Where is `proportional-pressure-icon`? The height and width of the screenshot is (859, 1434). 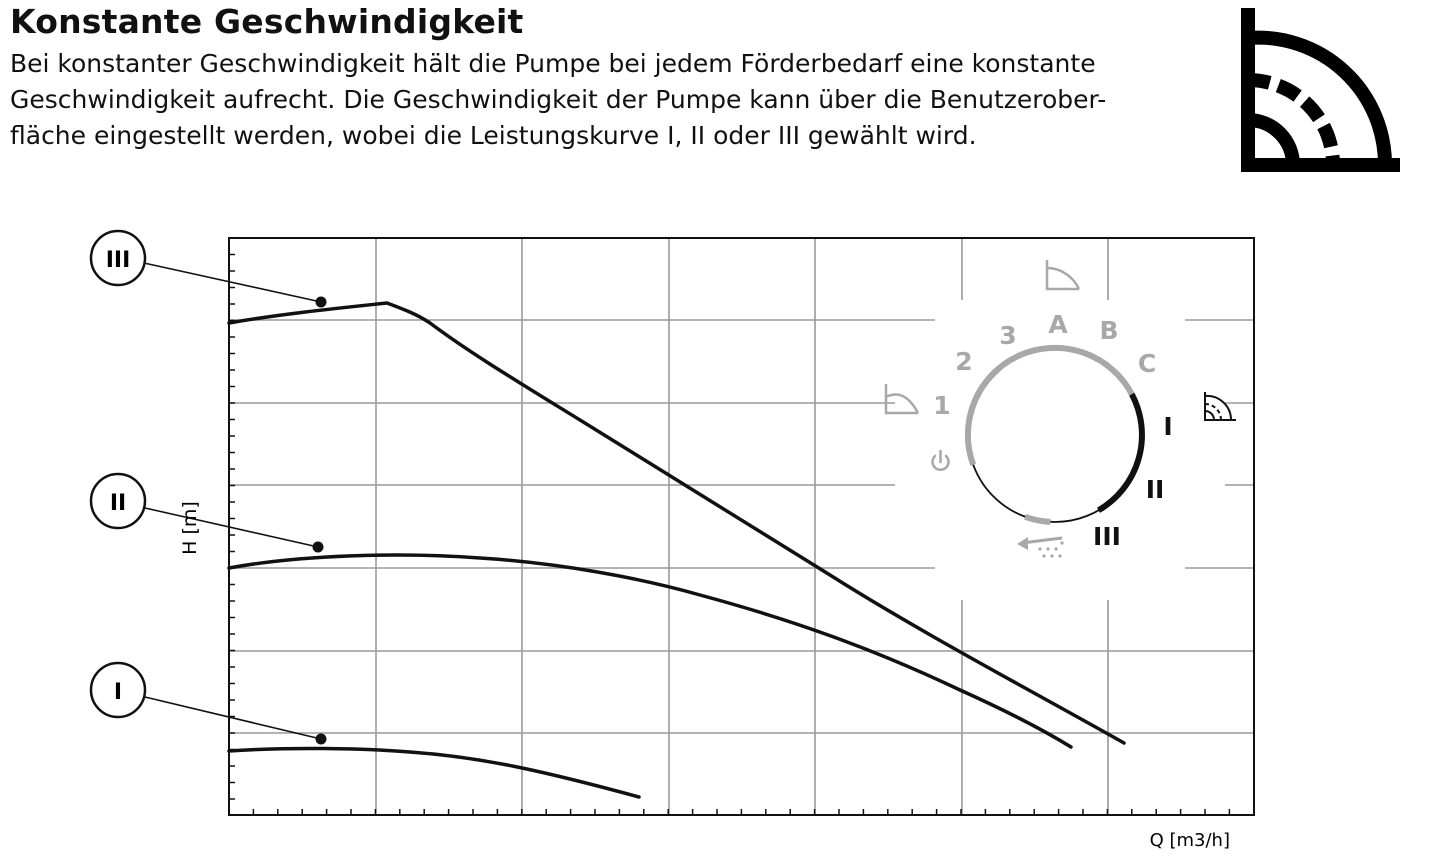
proportional-pressure-icon is located at coordinates (902, 399).